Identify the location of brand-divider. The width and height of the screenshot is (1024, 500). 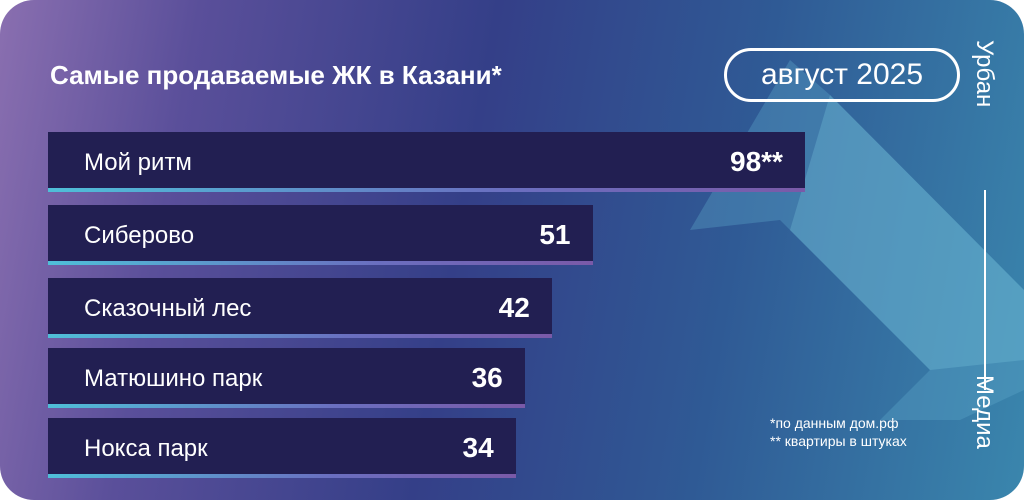
(985, 290).